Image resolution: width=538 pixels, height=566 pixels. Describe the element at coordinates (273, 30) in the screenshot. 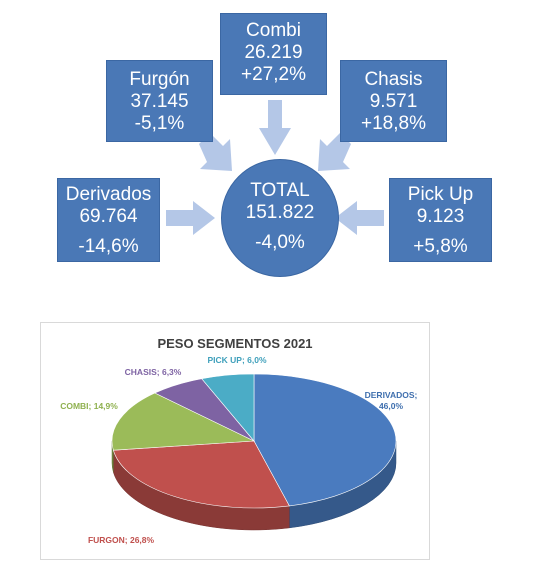

I see `segment-name: Combi` at that location.